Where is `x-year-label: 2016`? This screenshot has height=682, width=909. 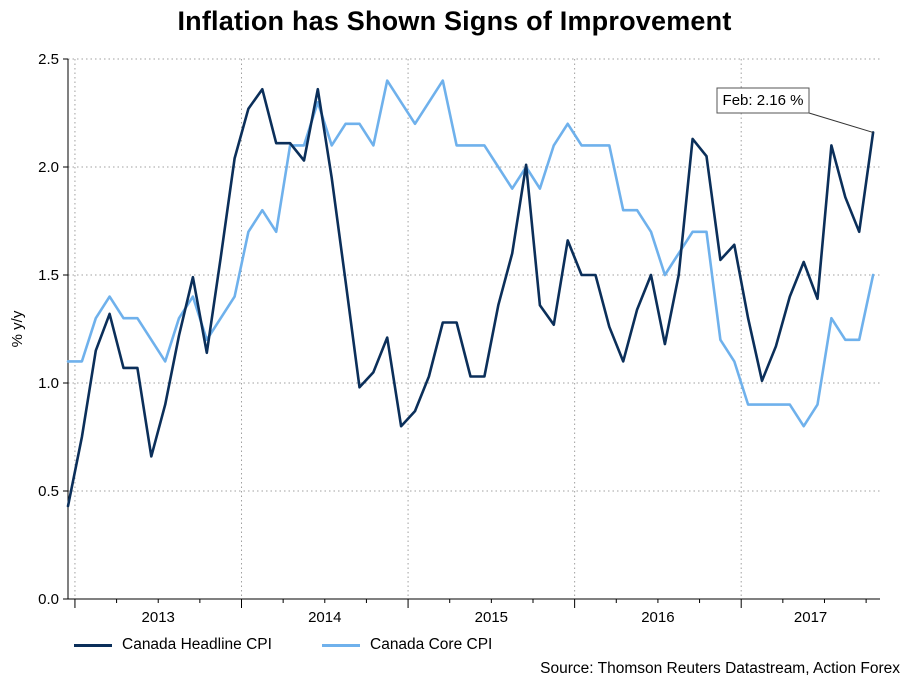 x-year-label: 2016 is located at coordinates (657, 617).